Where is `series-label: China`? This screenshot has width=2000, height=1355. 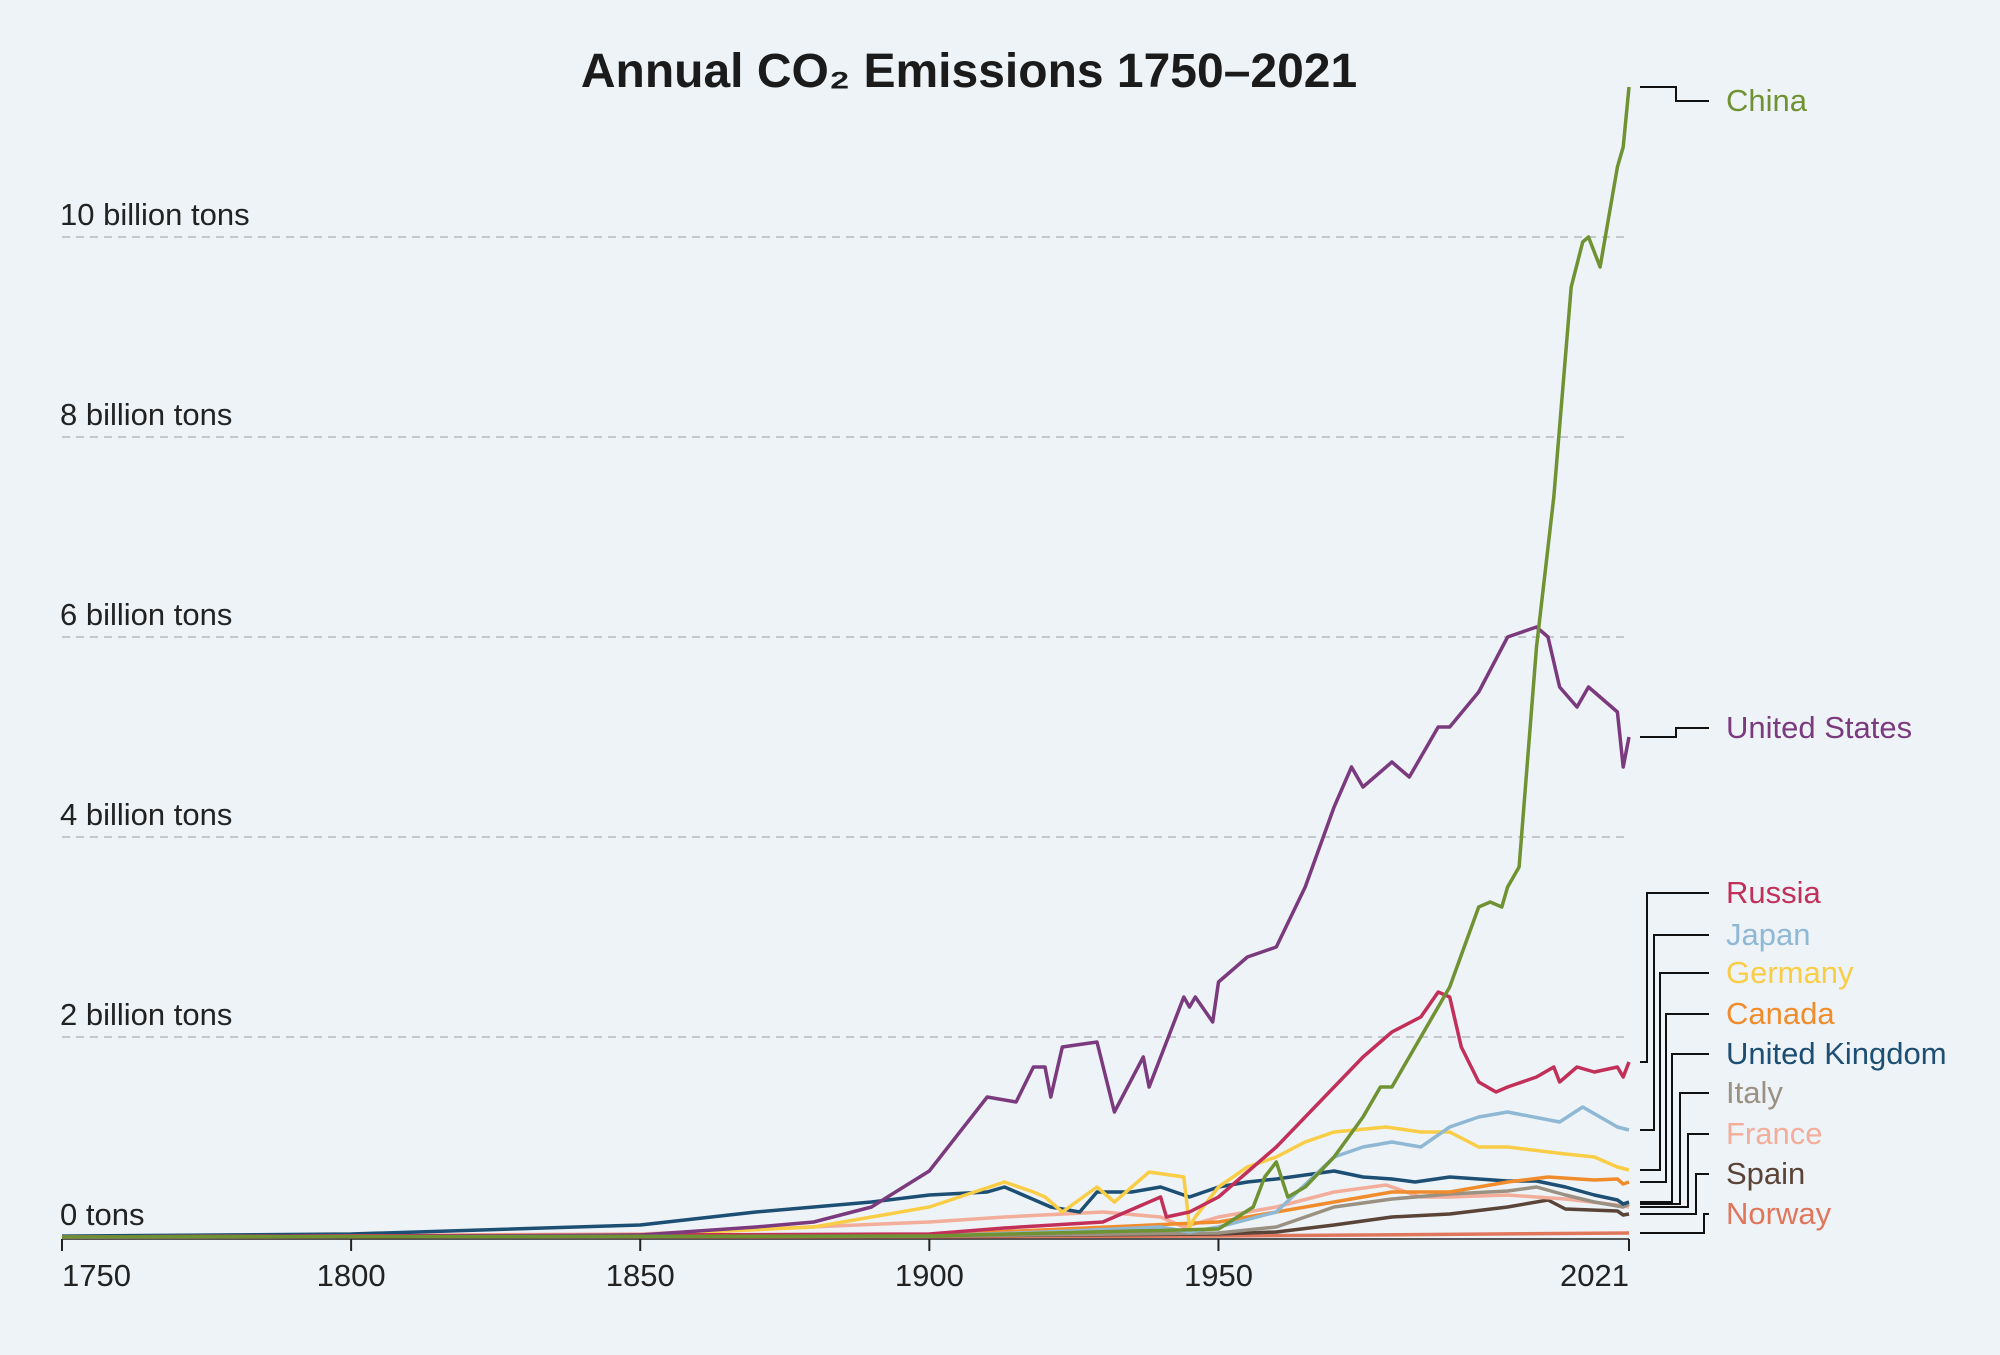
series-label: China is located at coordinates (1767, 100).